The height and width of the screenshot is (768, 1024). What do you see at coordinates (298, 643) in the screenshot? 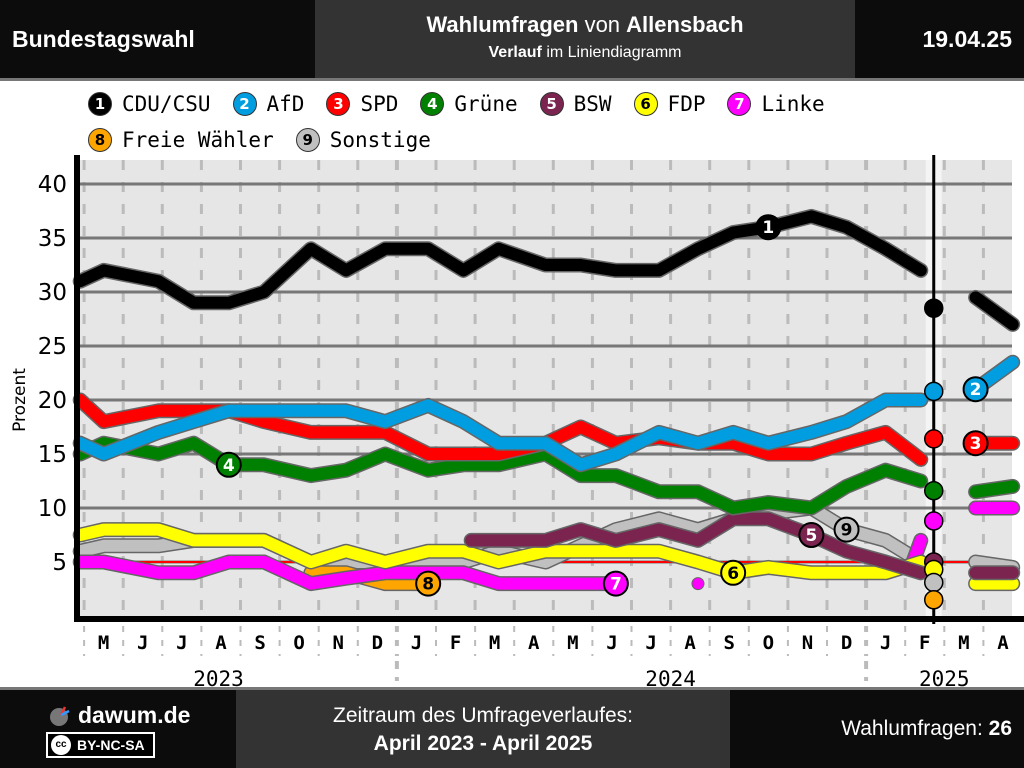
I see `x-month-label: O` at bounding box center [298, 643].